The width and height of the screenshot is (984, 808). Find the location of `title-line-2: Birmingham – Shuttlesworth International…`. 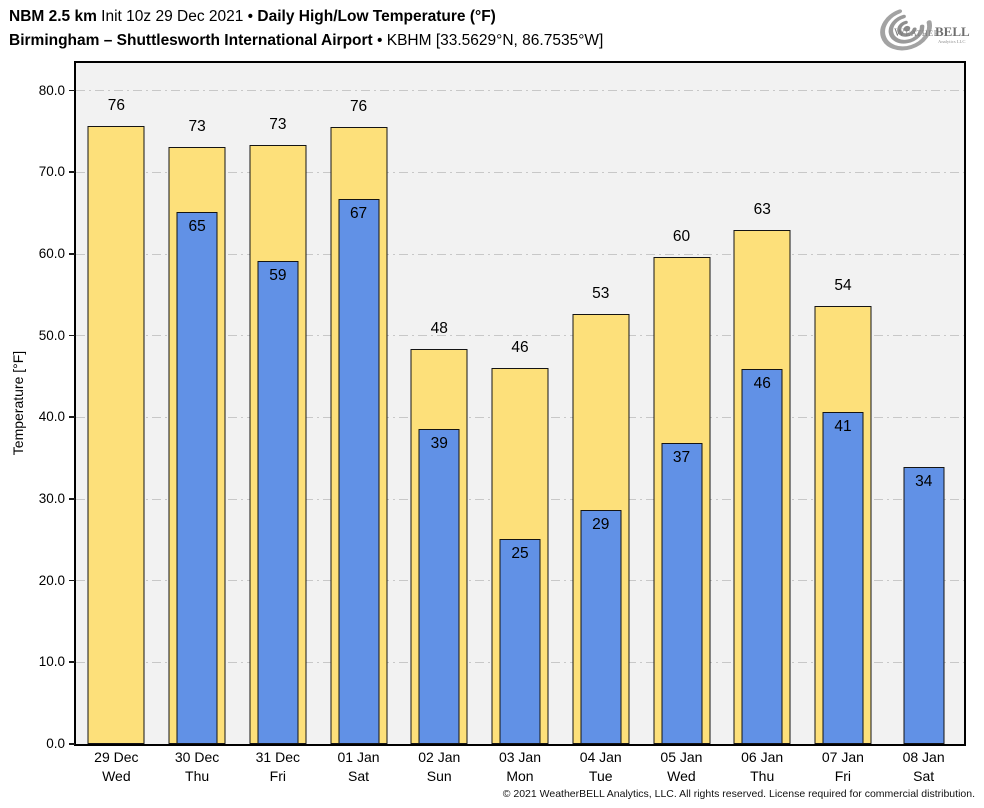

title-line-2: Birmingham – Shuttlesworth International… is located at coordinates (306, 41).